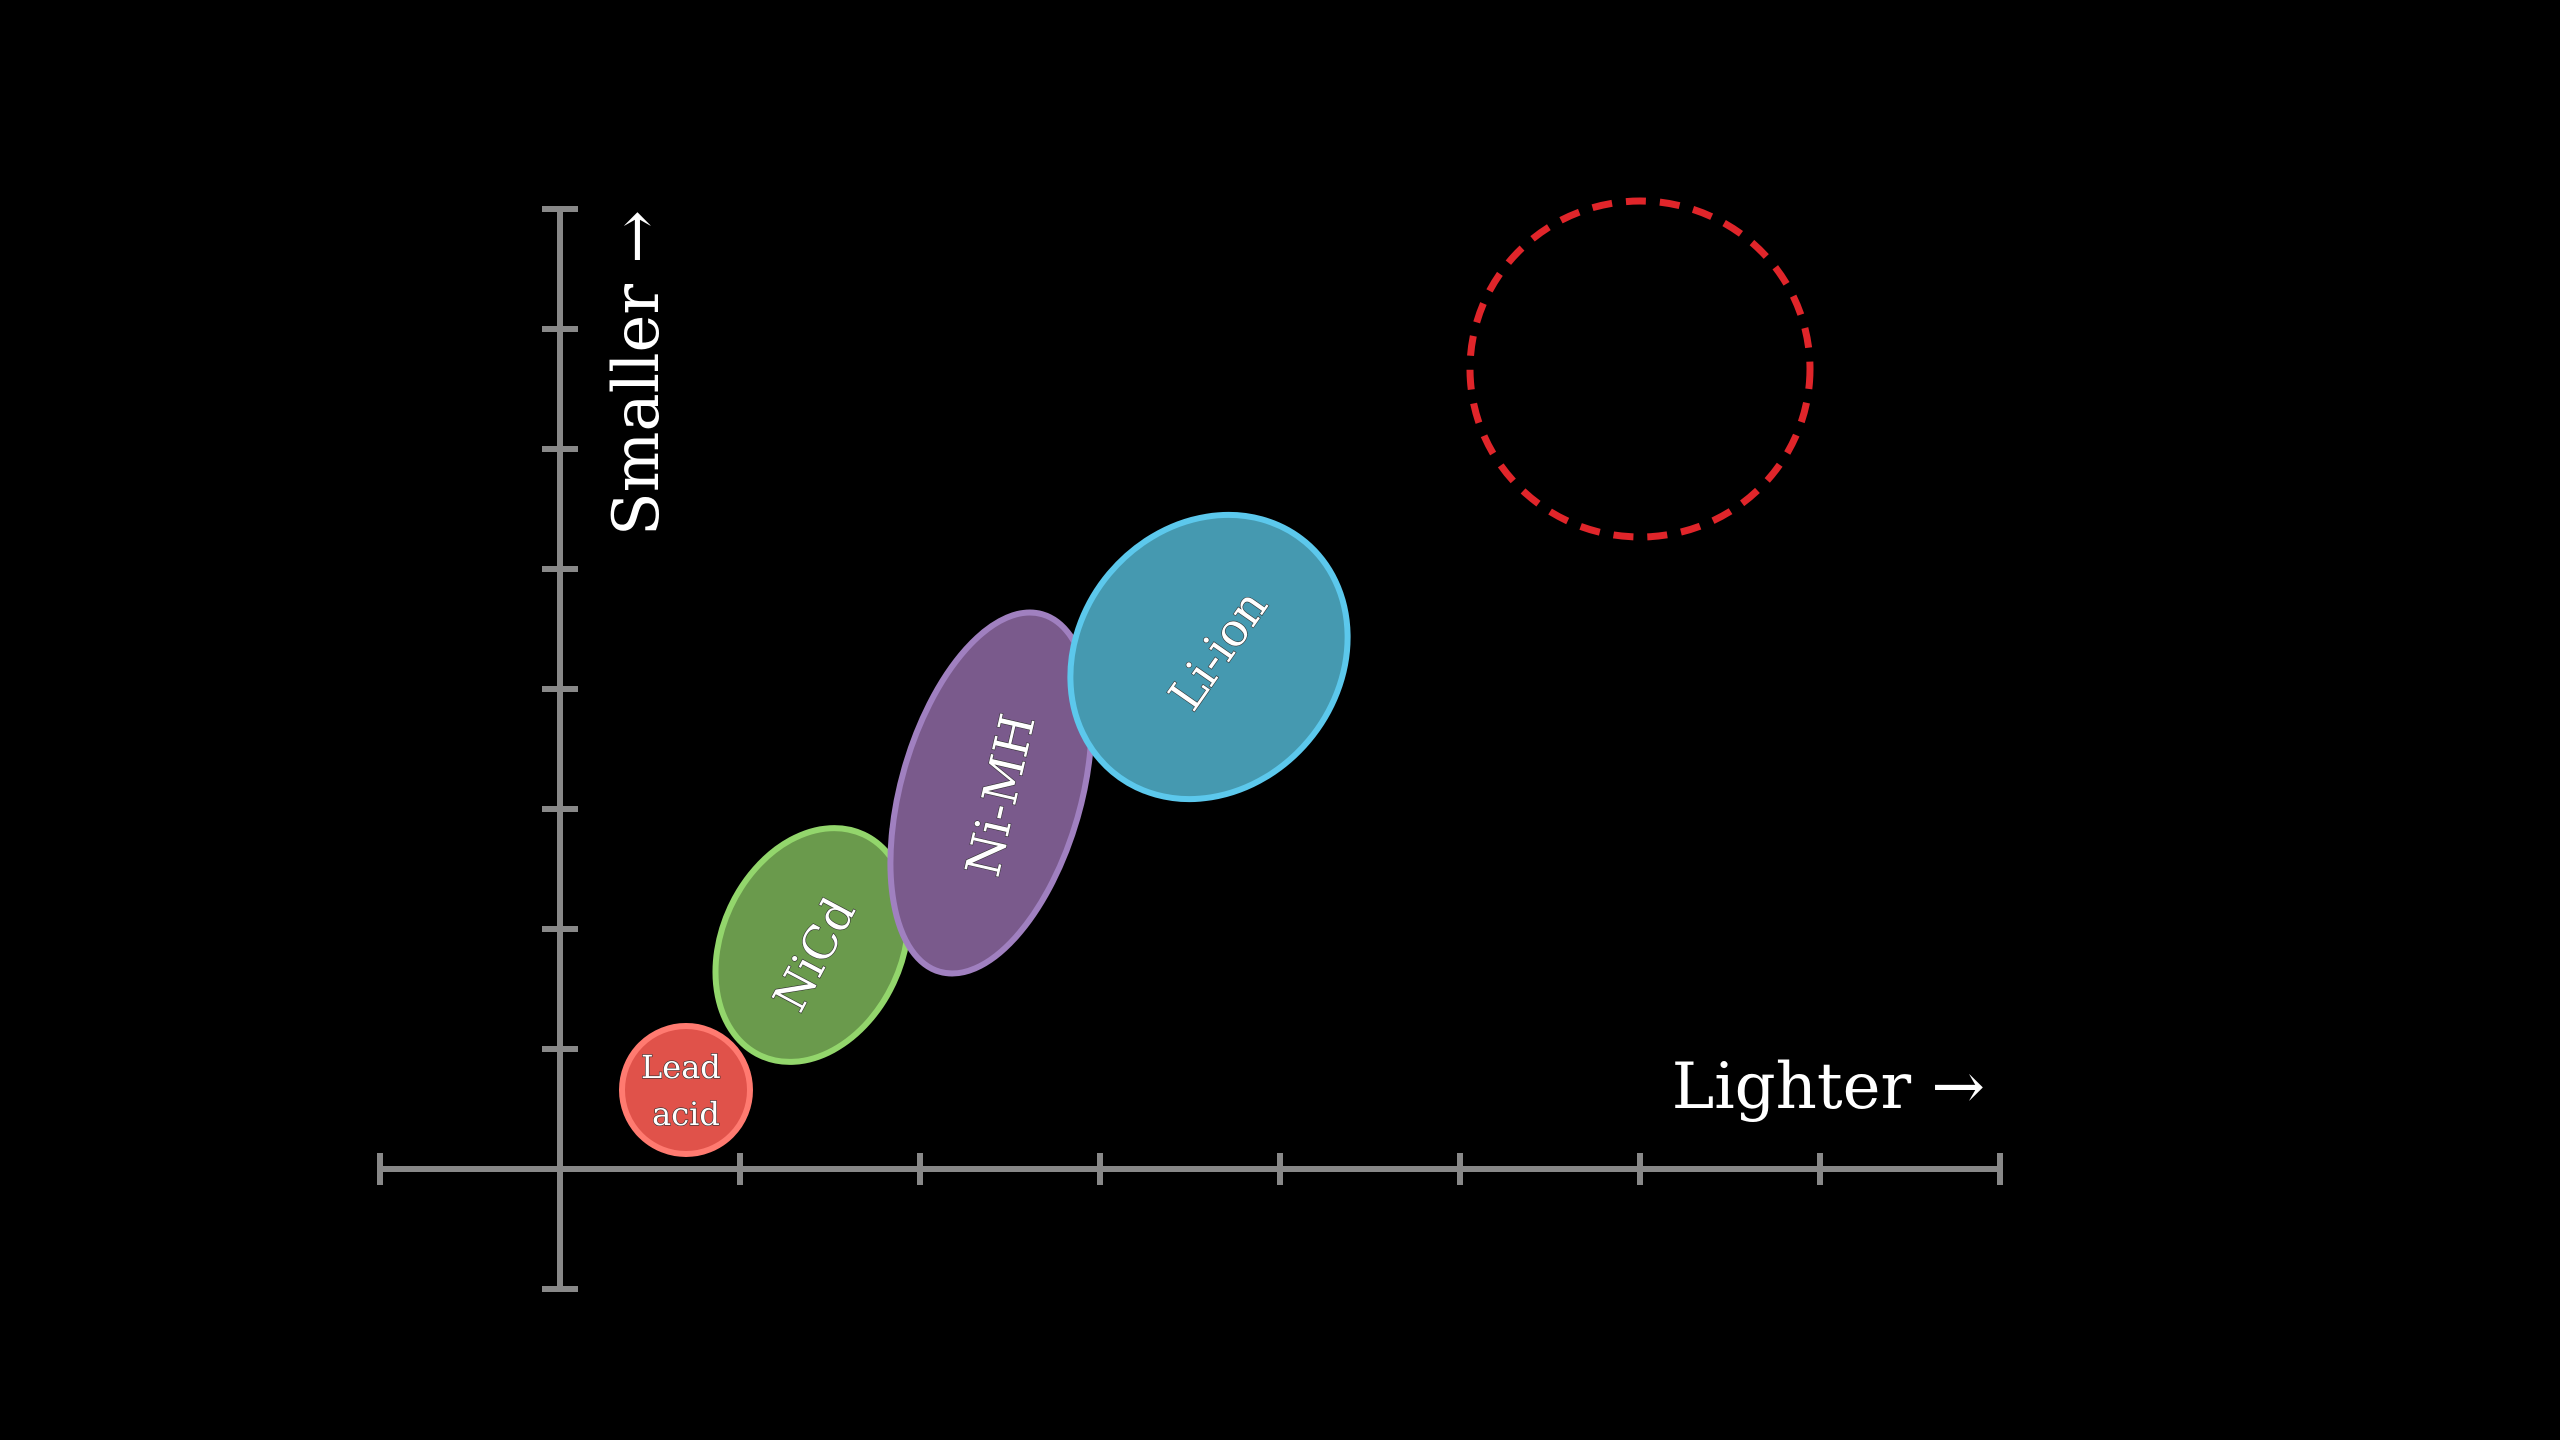  I want to click on region-nimh: Ni-MH, so click(991, 793).